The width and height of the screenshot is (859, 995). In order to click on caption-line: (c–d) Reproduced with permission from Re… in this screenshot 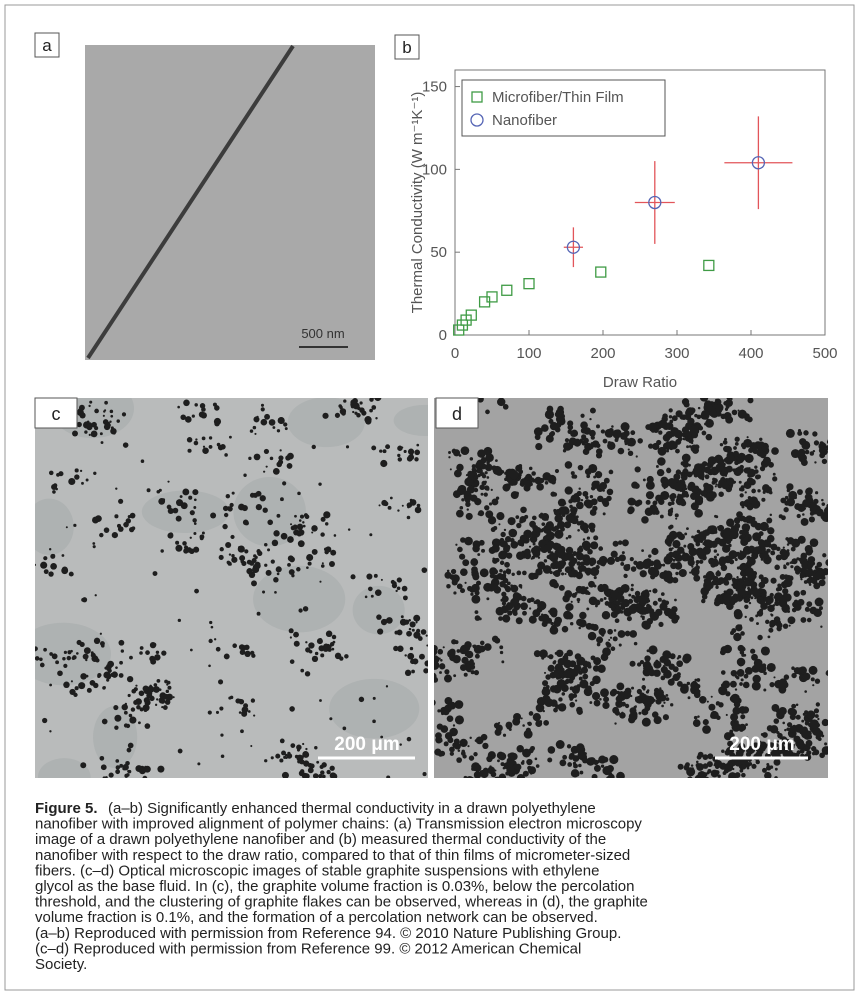, I will do `click(308, 948)`.